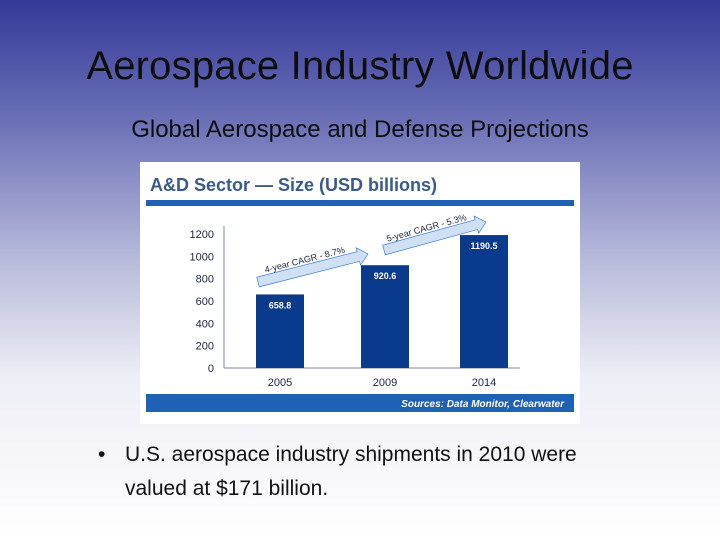 This screenshot has width=720, height=540. I want to click on cagr-arrow-1-band: 4-year CAGR - 8.7%, so click(312, 266).